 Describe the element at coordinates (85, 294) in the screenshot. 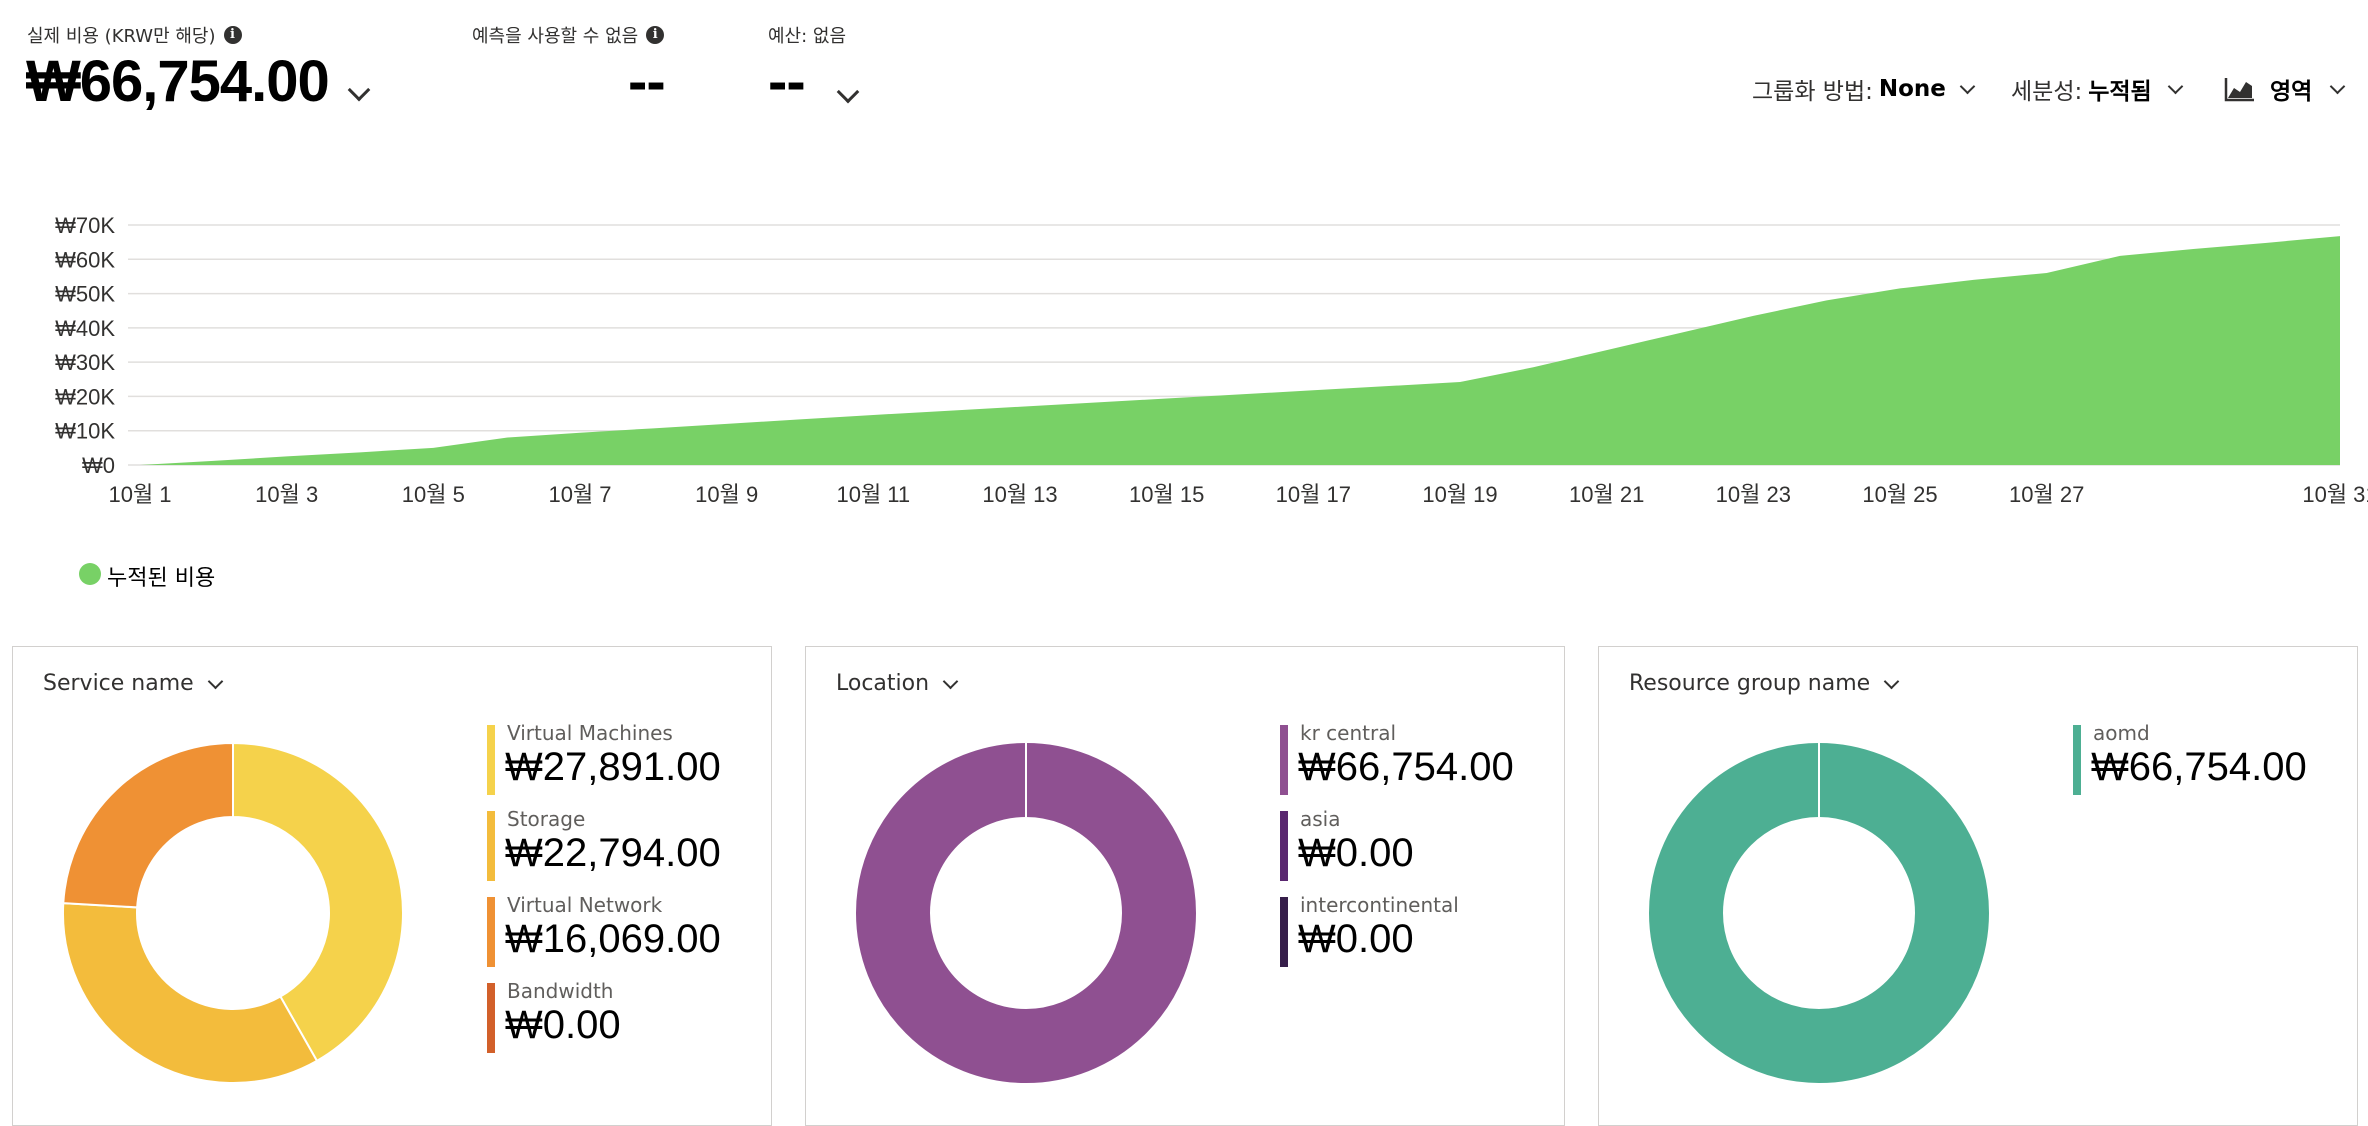

I see `y-tick-label: ₩50K` at that location.